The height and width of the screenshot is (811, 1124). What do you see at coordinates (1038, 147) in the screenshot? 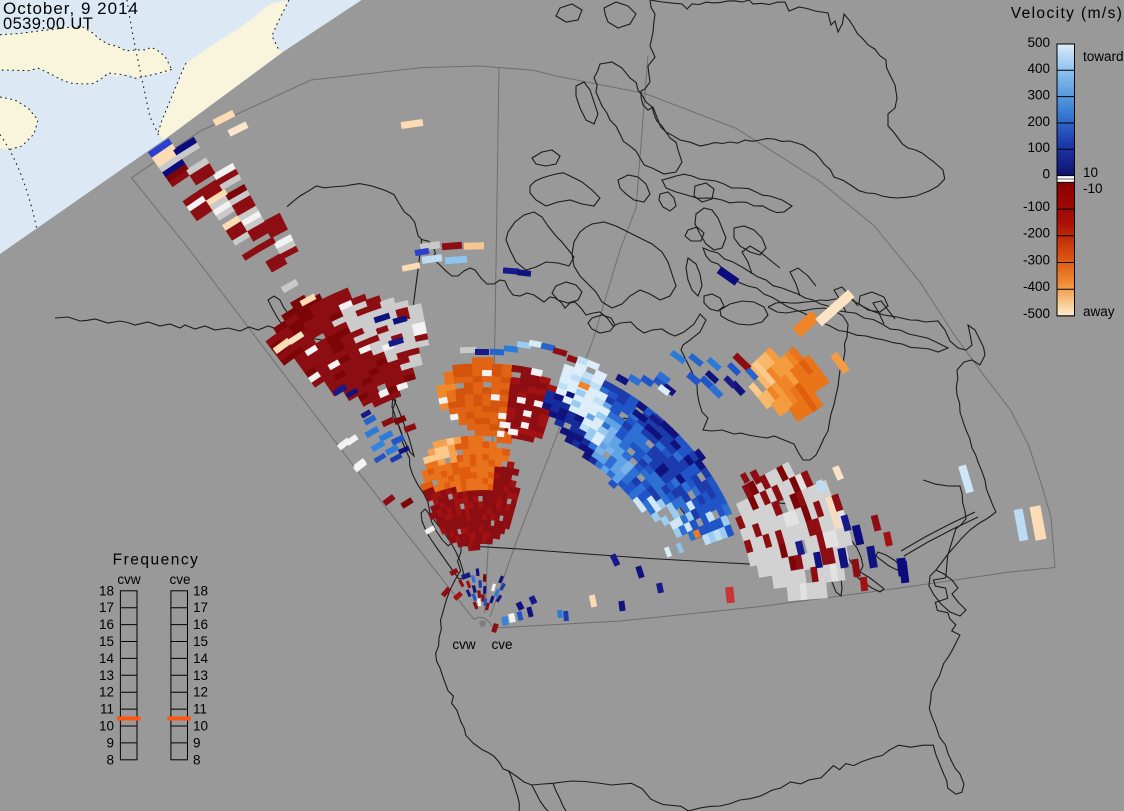
I see `svg-text: 100` at bounding box center [1038, 147].